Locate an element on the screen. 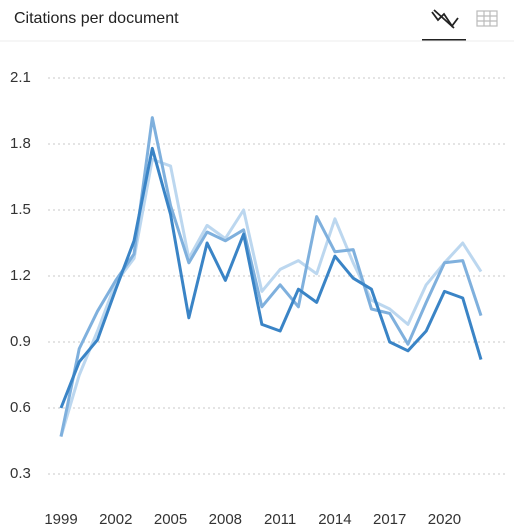  icon-slash is located at coordinates (444, 19).